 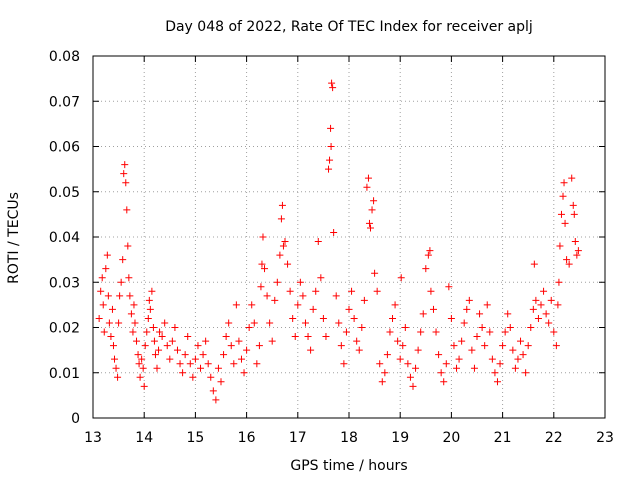 I want to click on y-tick-label: 0.07, so click(x=64, y=102).